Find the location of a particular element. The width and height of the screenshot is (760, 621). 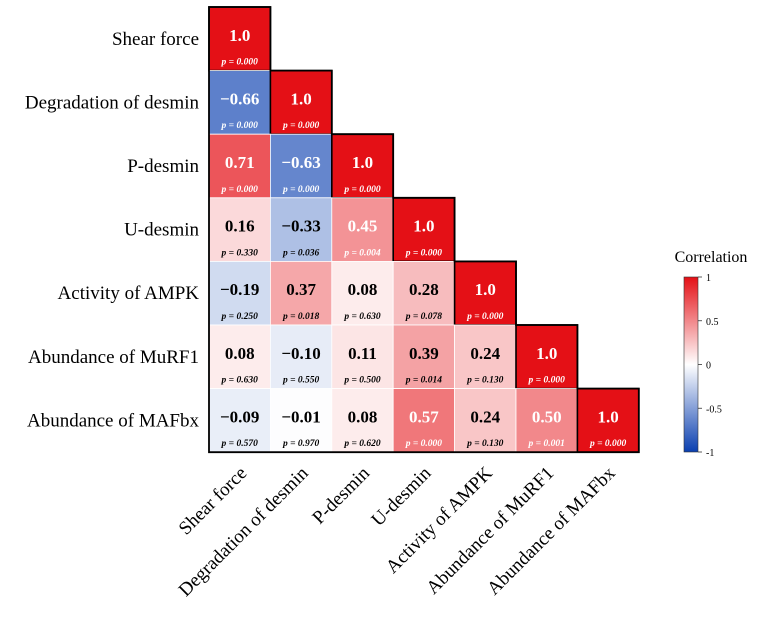

cell-p-value-label: p = 0.036 is located at coordinates (301, 253).